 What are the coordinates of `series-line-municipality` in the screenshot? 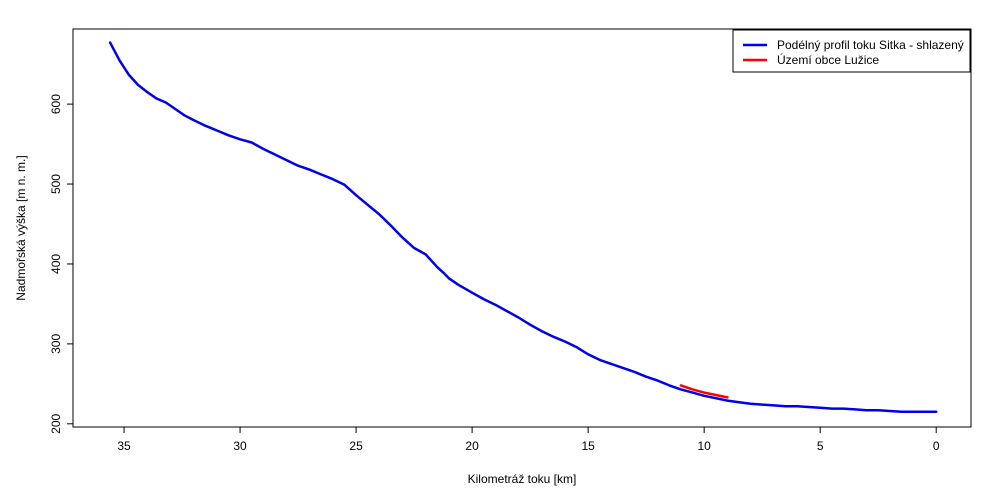 It's located at (704, 391).